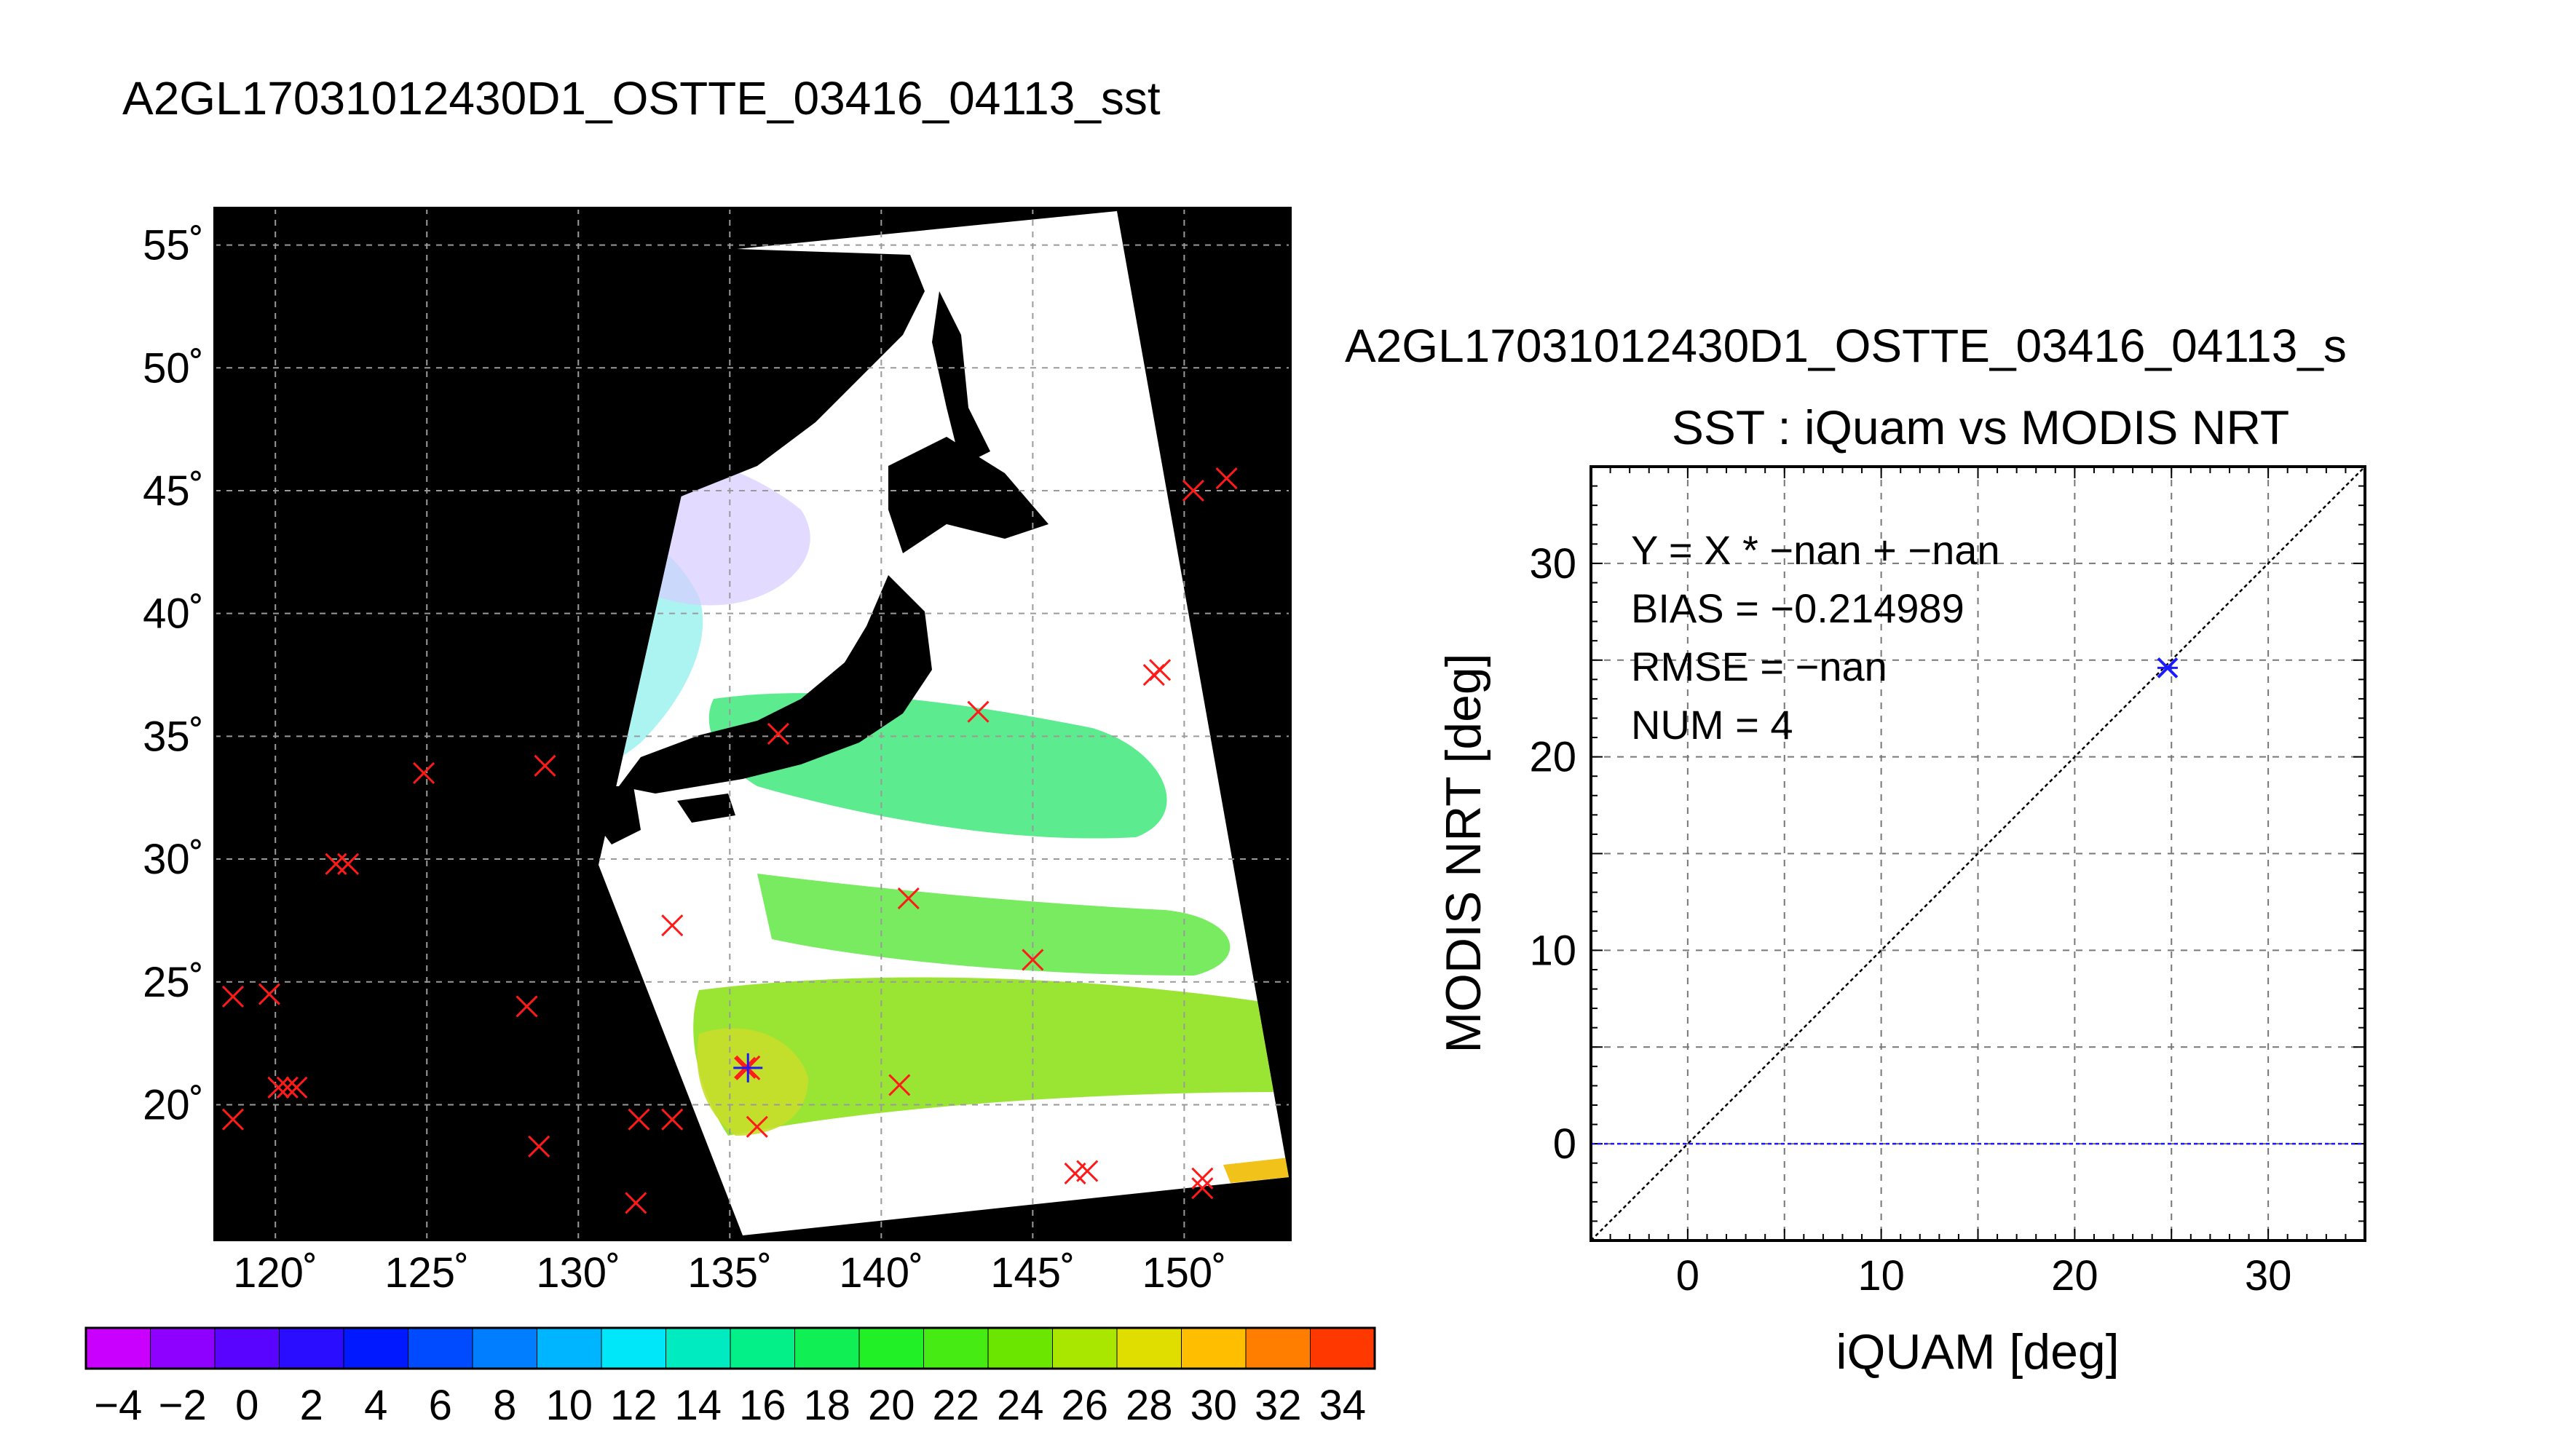 This screenshot has width=2555, height=1456. I want to click on colorbar-tick-labels: −4 −2 0 2 4 6 8 10 12 14 16 18 20 22 24 26 28 30 32 34, so click(730, 1405).